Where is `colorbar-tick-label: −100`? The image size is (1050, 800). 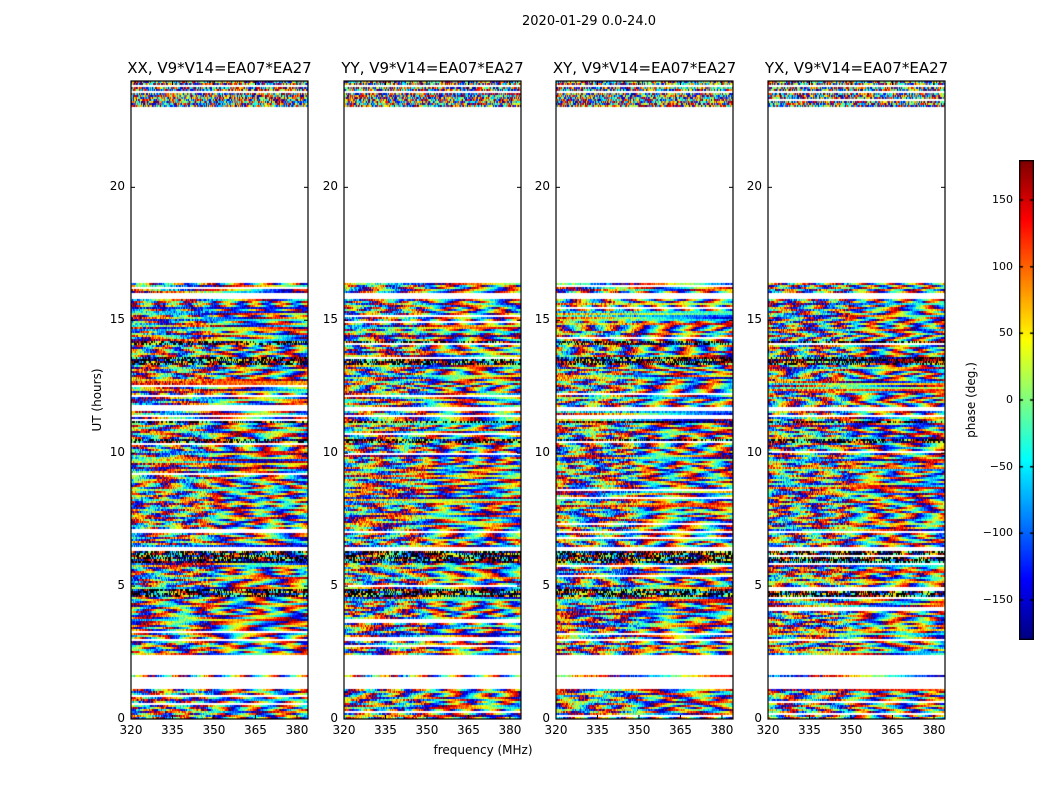 colorbar-tick-label: −100 is located at coordinates (997, 533).